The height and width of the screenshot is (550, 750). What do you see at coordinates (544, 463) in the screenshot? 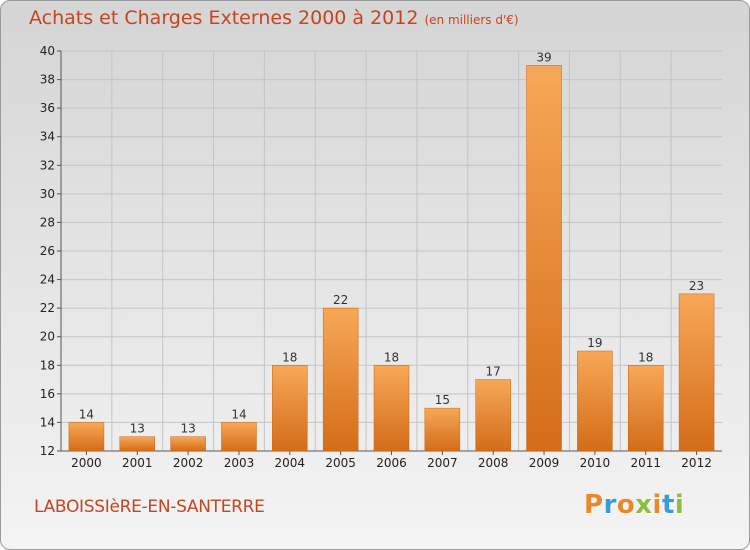
I see `x-tick-label-2009: 2009` at bounding box center [544, 463].